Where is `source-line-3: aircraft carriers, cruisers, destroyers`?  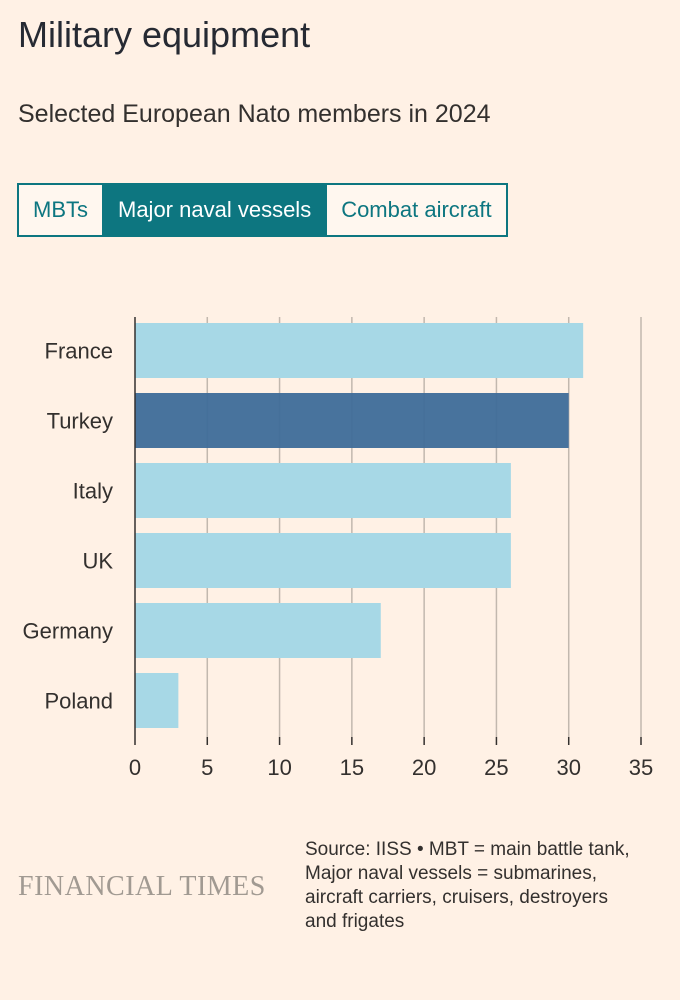
source-line-3: aircraft carriers, cruisers, destroyers is located at coordinates (457, 897).